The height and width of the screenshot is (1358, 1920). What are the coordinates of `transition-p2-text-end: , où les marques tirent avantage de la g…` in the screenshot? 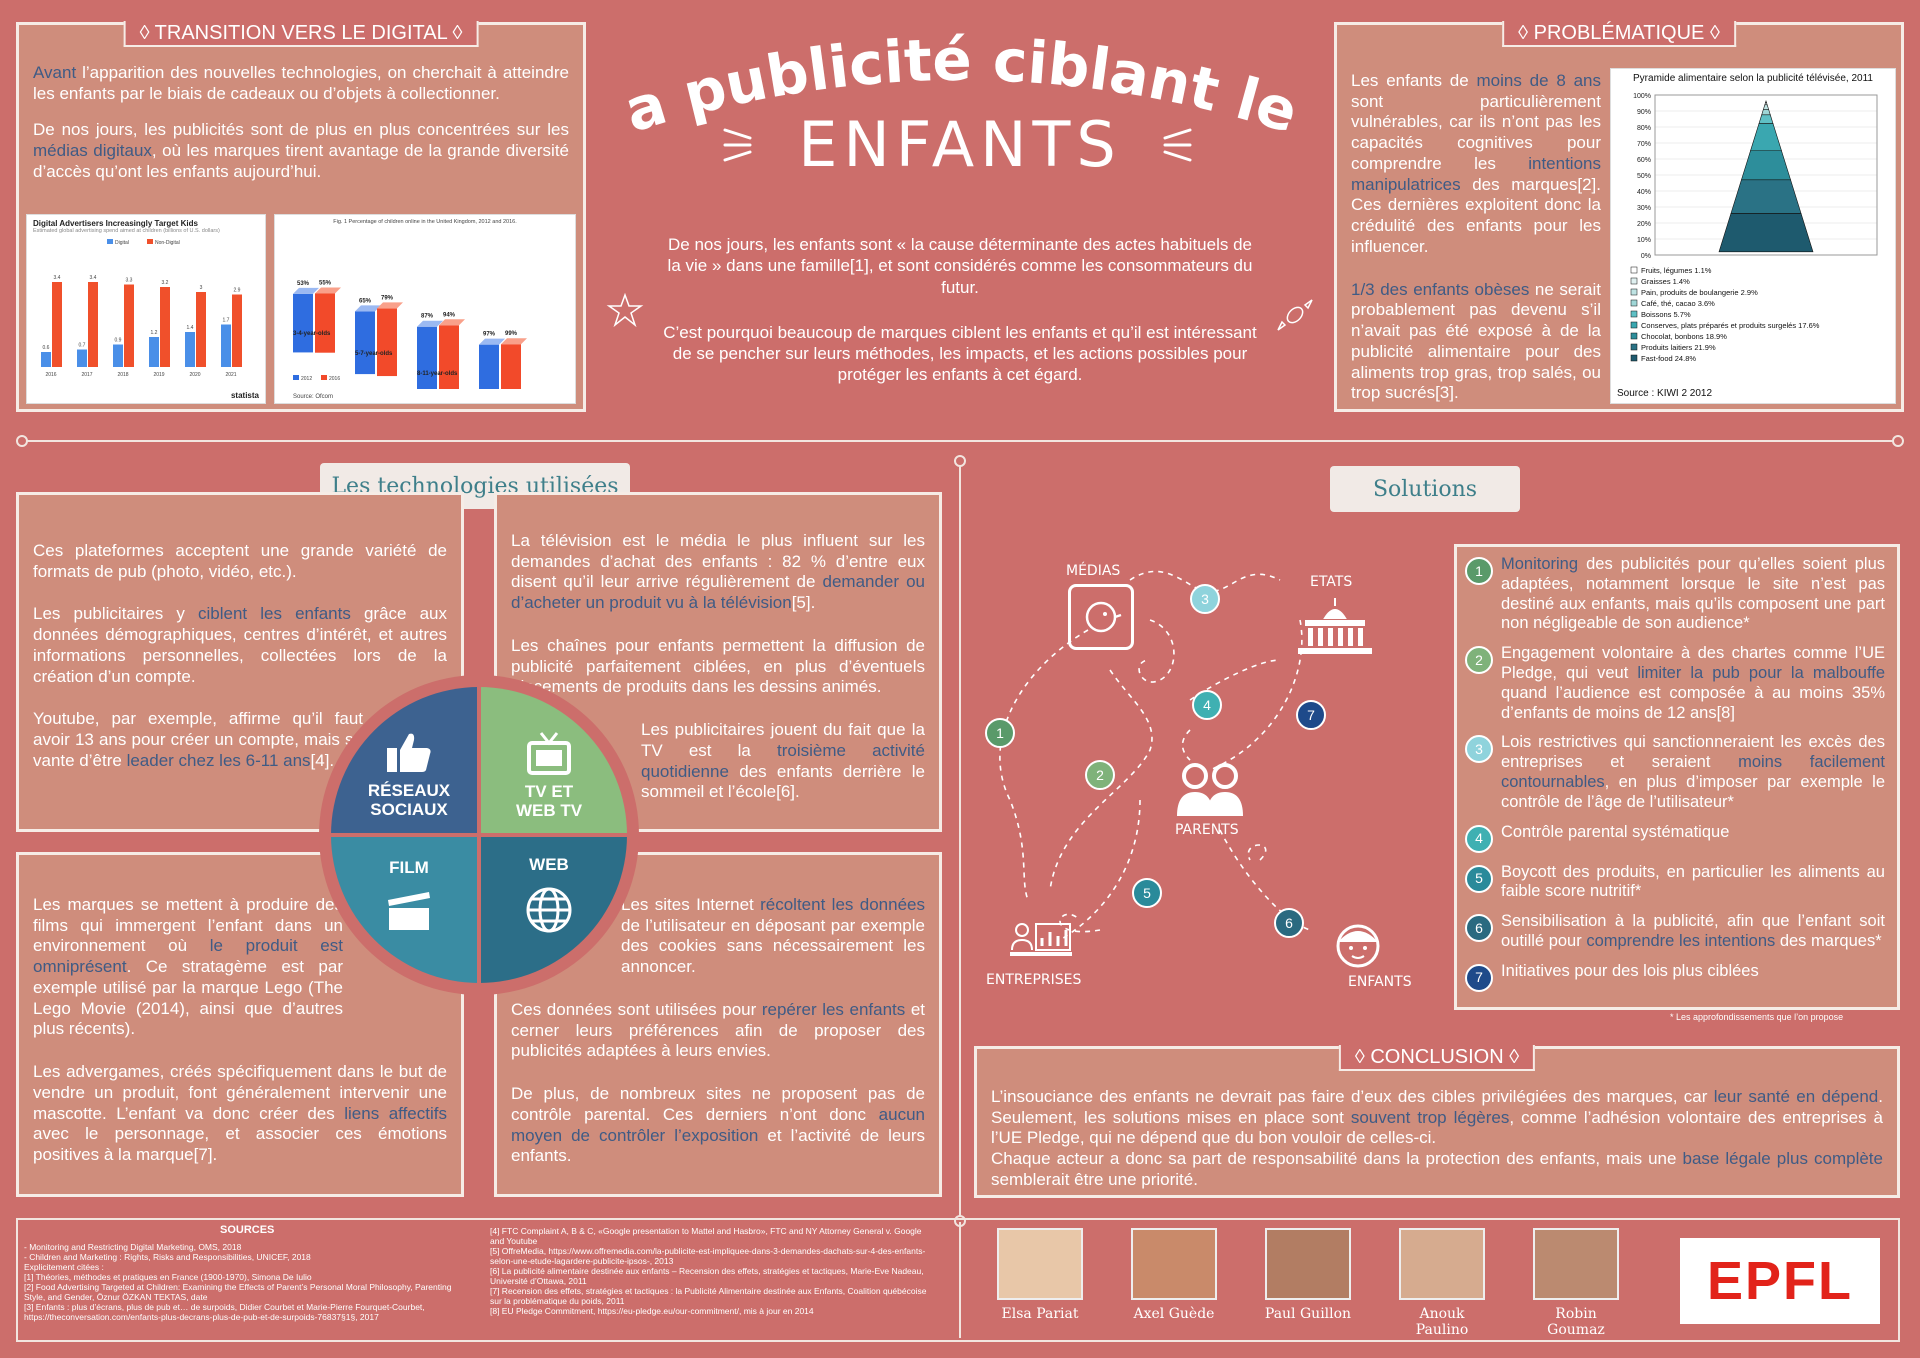 It's located at (301, 161).